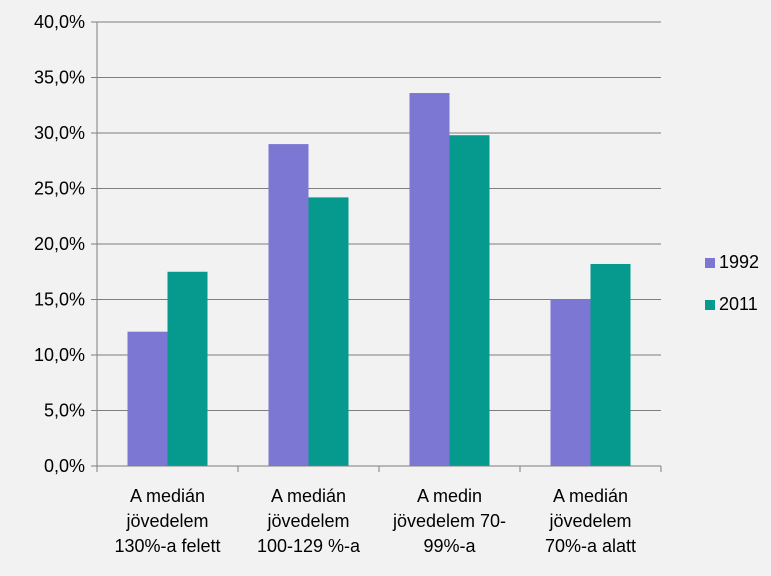 The height and width of the screenshot is (576, 771). I want to click on y-tick-label: 15,0%, so click(59, 300).